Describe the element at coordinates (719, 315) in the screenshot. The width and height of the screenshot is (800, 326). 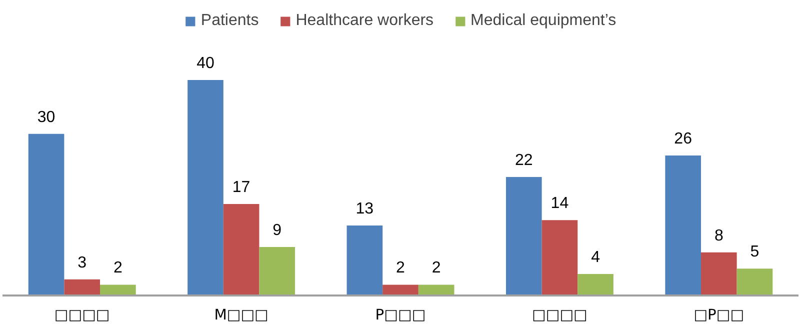
I see `x-tick-label: □P□□` at that location.